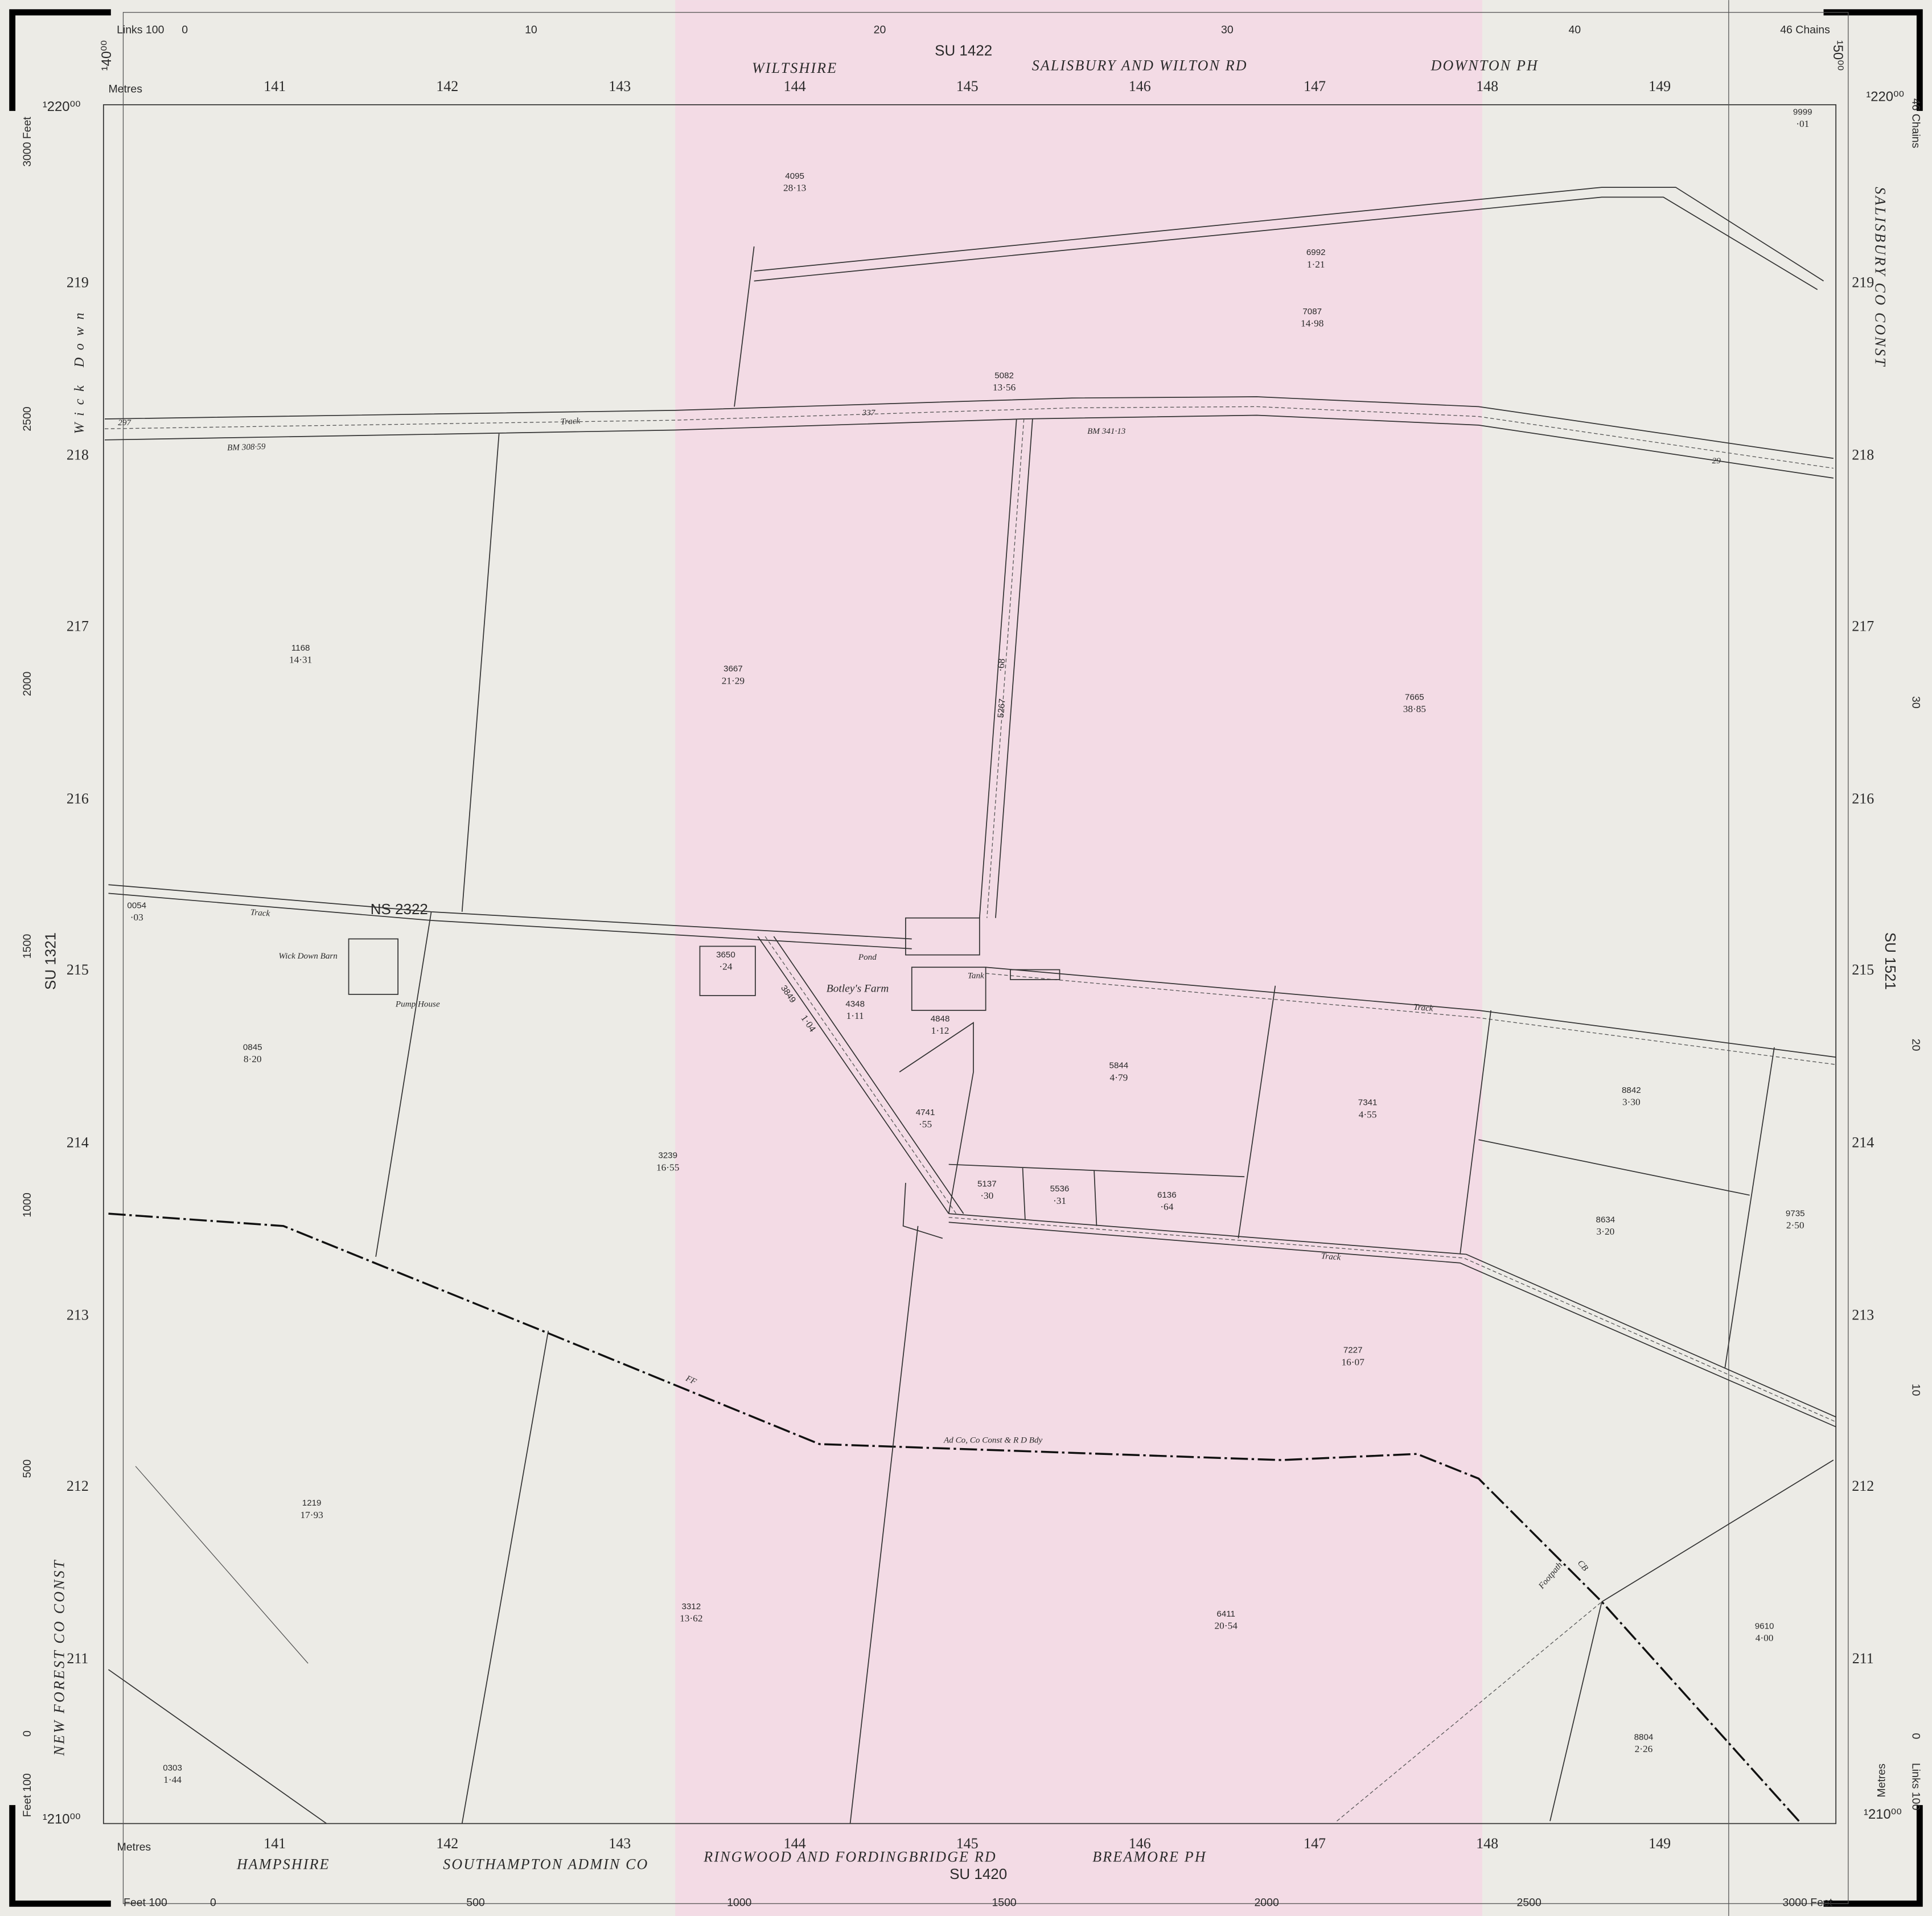  Describe the element at coordinates (1106, 431) in the screenshot. I see `annotation: BM 341·13` at that location.